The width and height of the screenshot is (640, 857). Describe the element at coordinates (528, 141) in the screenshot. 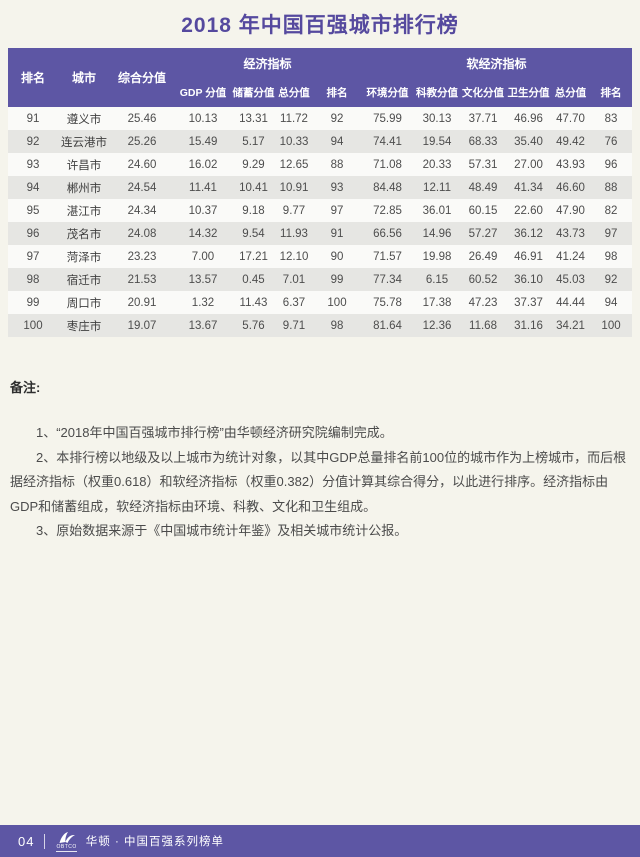

I see `cell-health-score: 35.40` at that location.